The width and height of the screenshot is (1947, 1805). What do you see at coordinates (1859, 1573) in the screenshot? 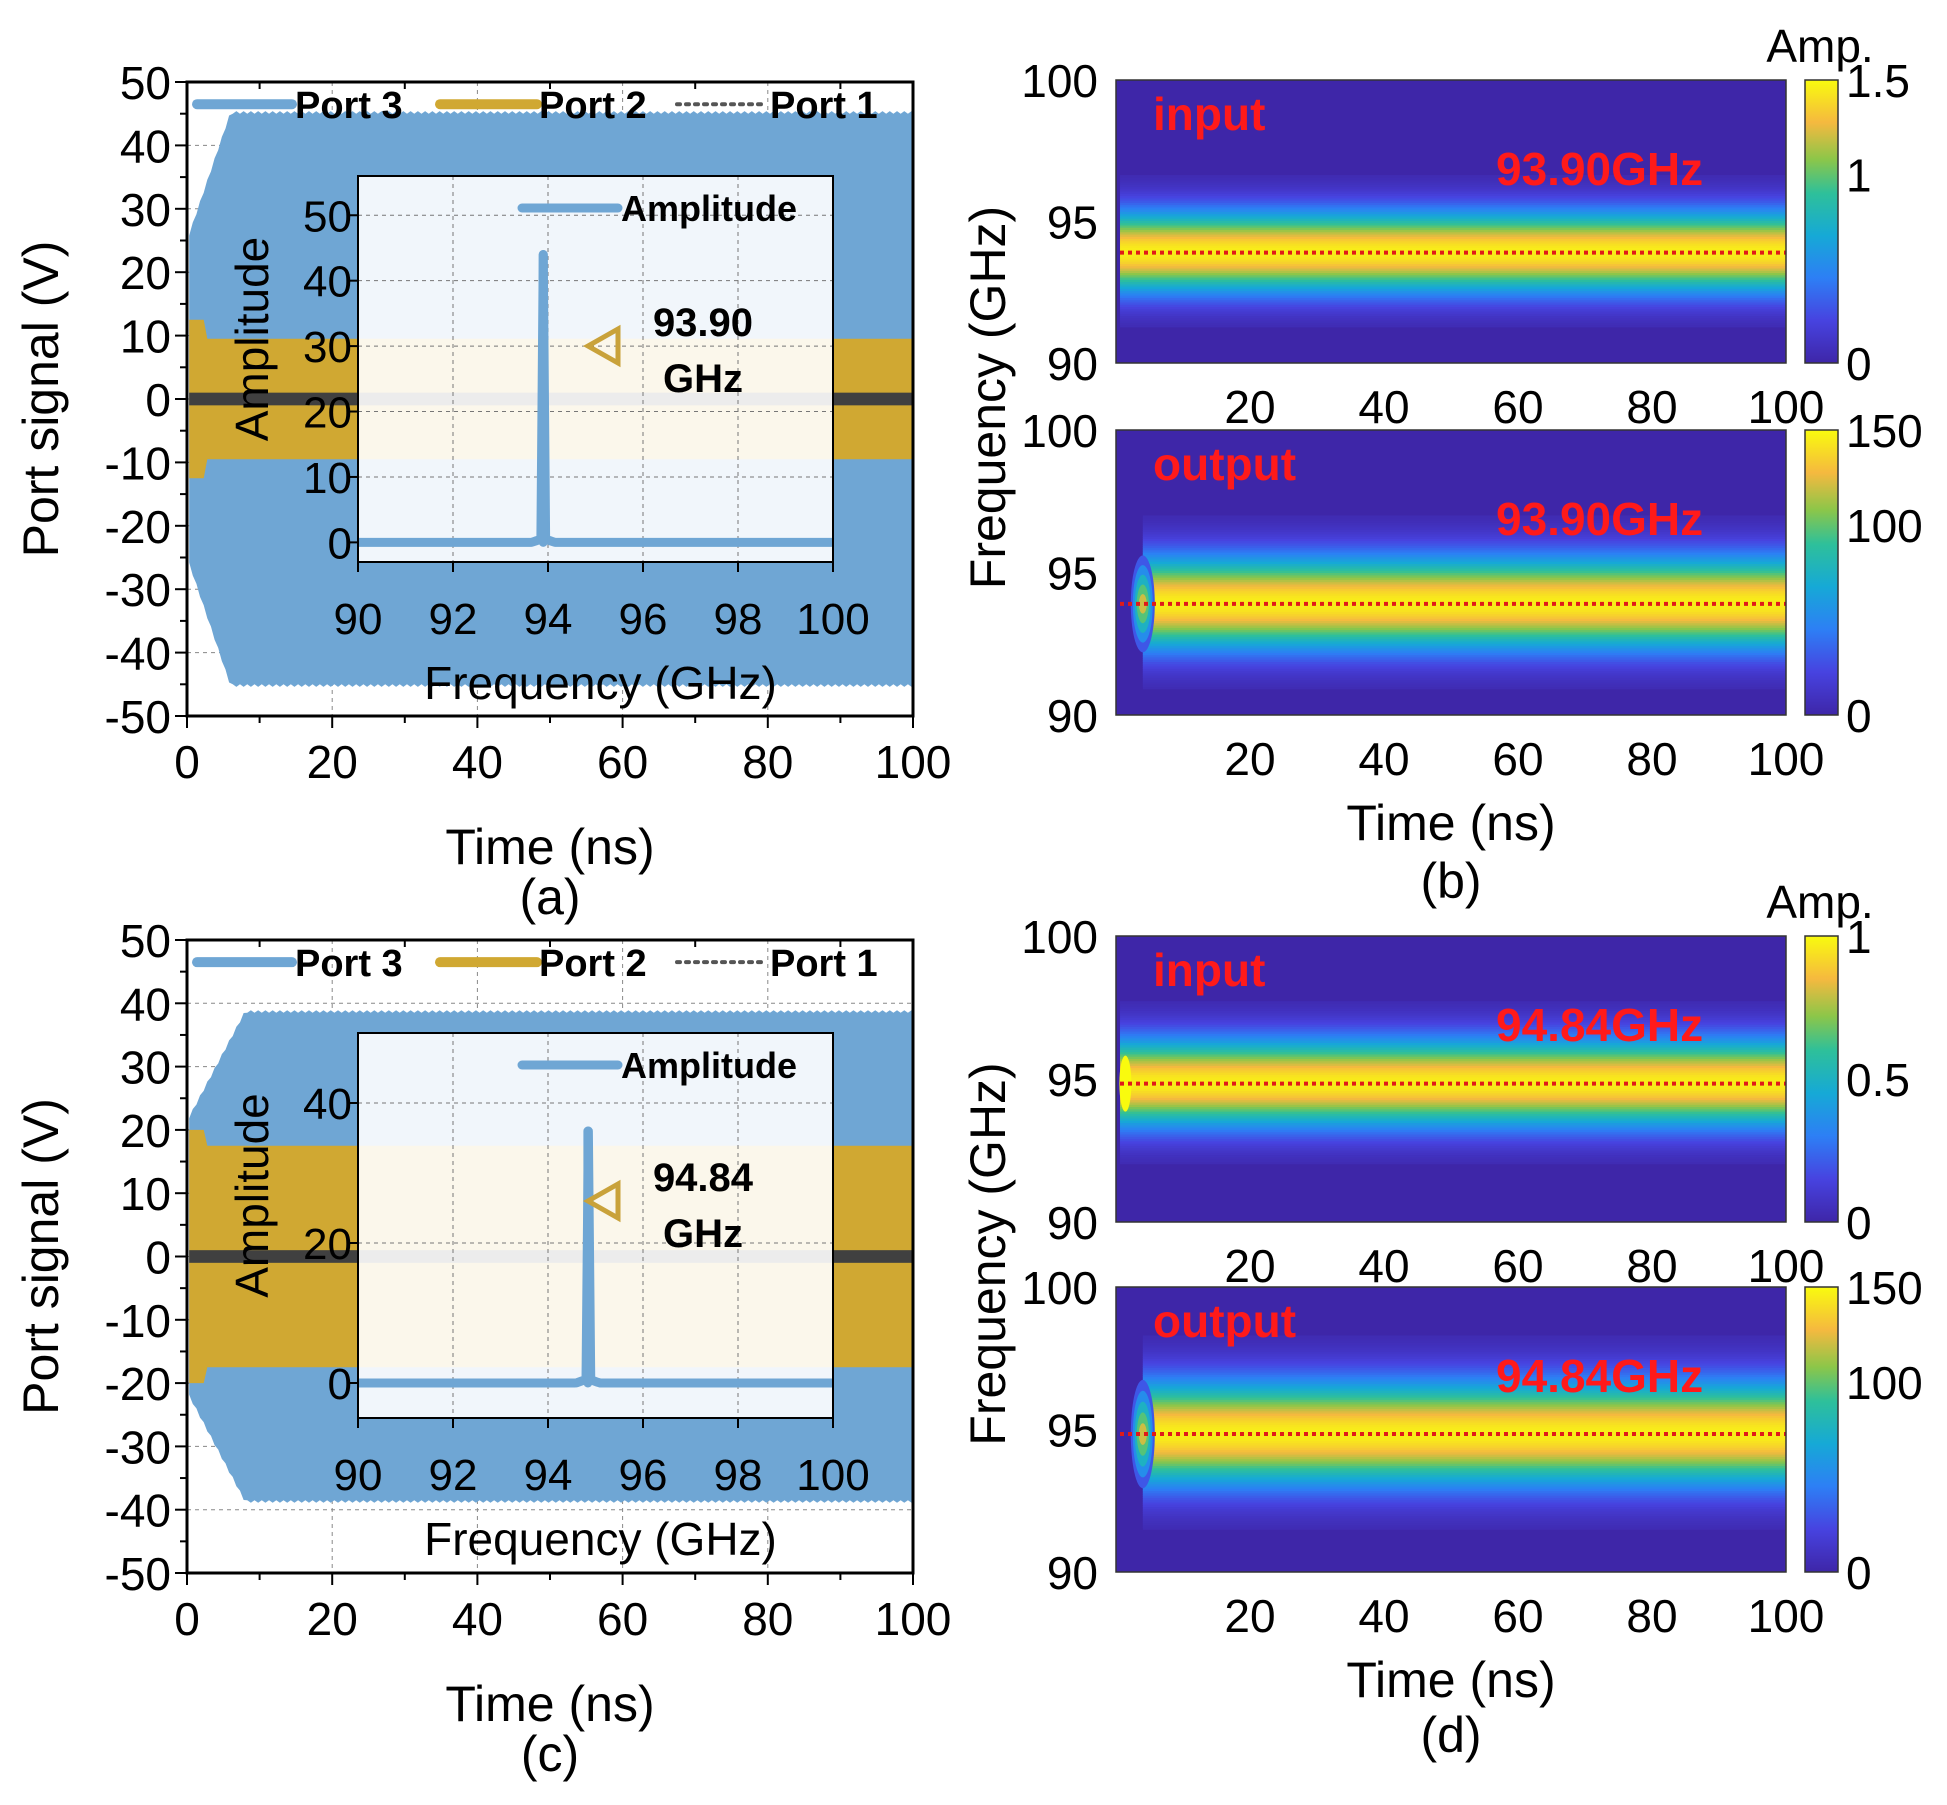
I see `colorbar-tick-label: 0` at bounding box center [1859, 1573].